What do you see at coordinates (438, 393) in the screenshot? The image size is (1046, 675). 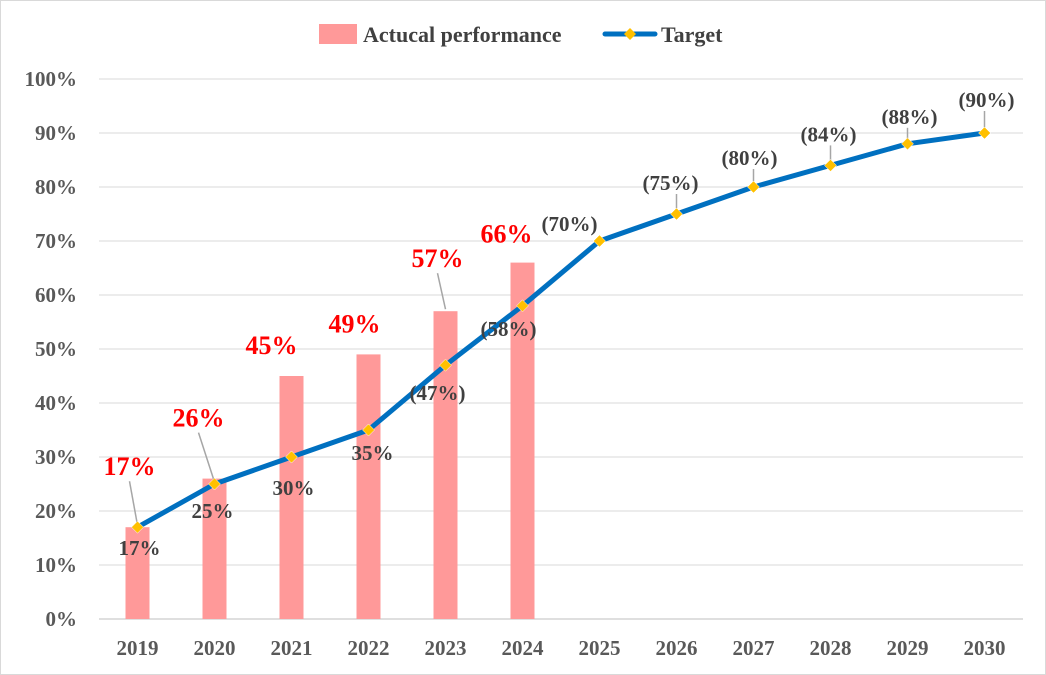 I see `target-value-label: (47%)` at bounding box center [438, 393].